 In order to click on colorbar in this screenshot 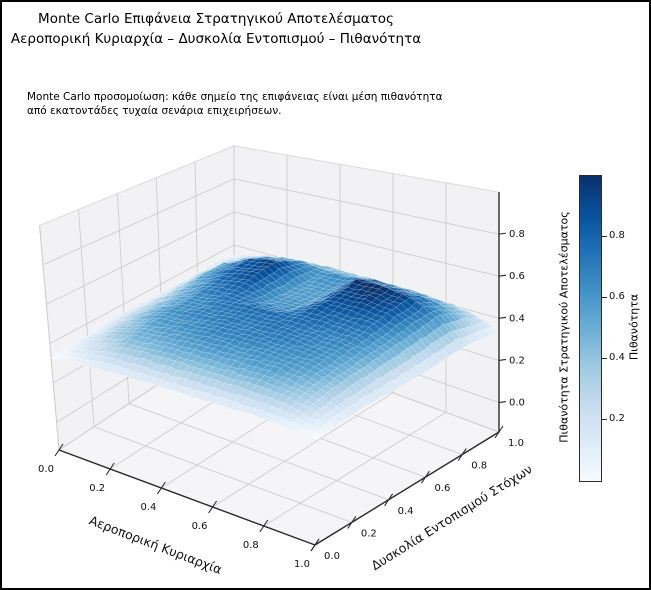, I will do `click(590, 328)`.